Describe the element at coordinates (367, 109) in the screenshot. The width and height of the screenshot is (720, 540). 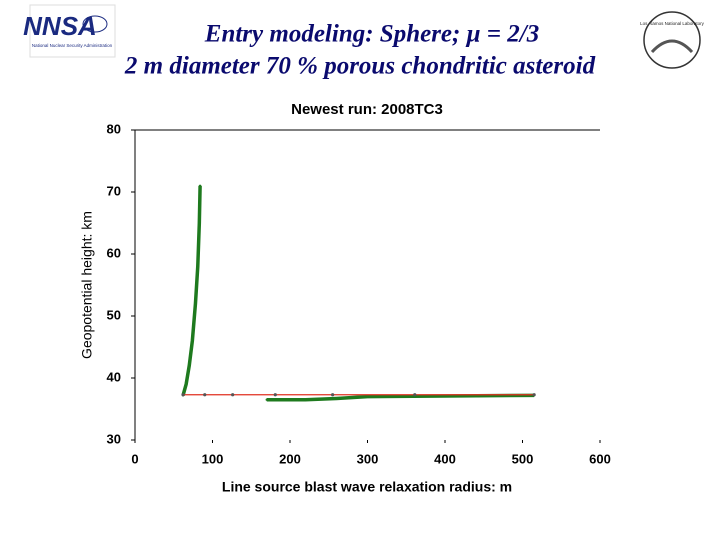
I see `chart-title: Newest run: 2008TC3` at that location.